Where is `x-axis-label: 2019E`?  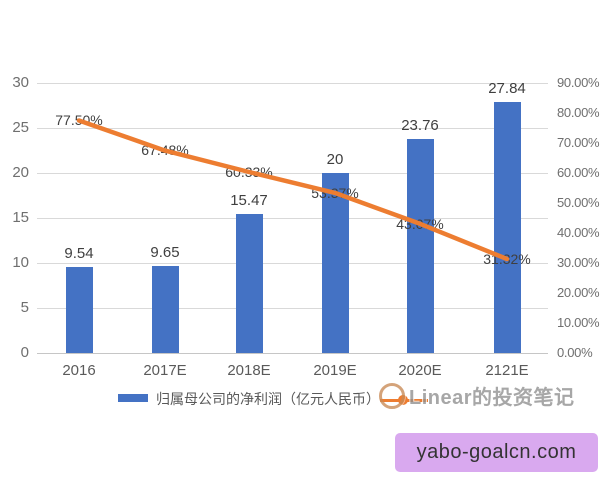
x-axis-label: 2019E is located at coordinates (335, 370).